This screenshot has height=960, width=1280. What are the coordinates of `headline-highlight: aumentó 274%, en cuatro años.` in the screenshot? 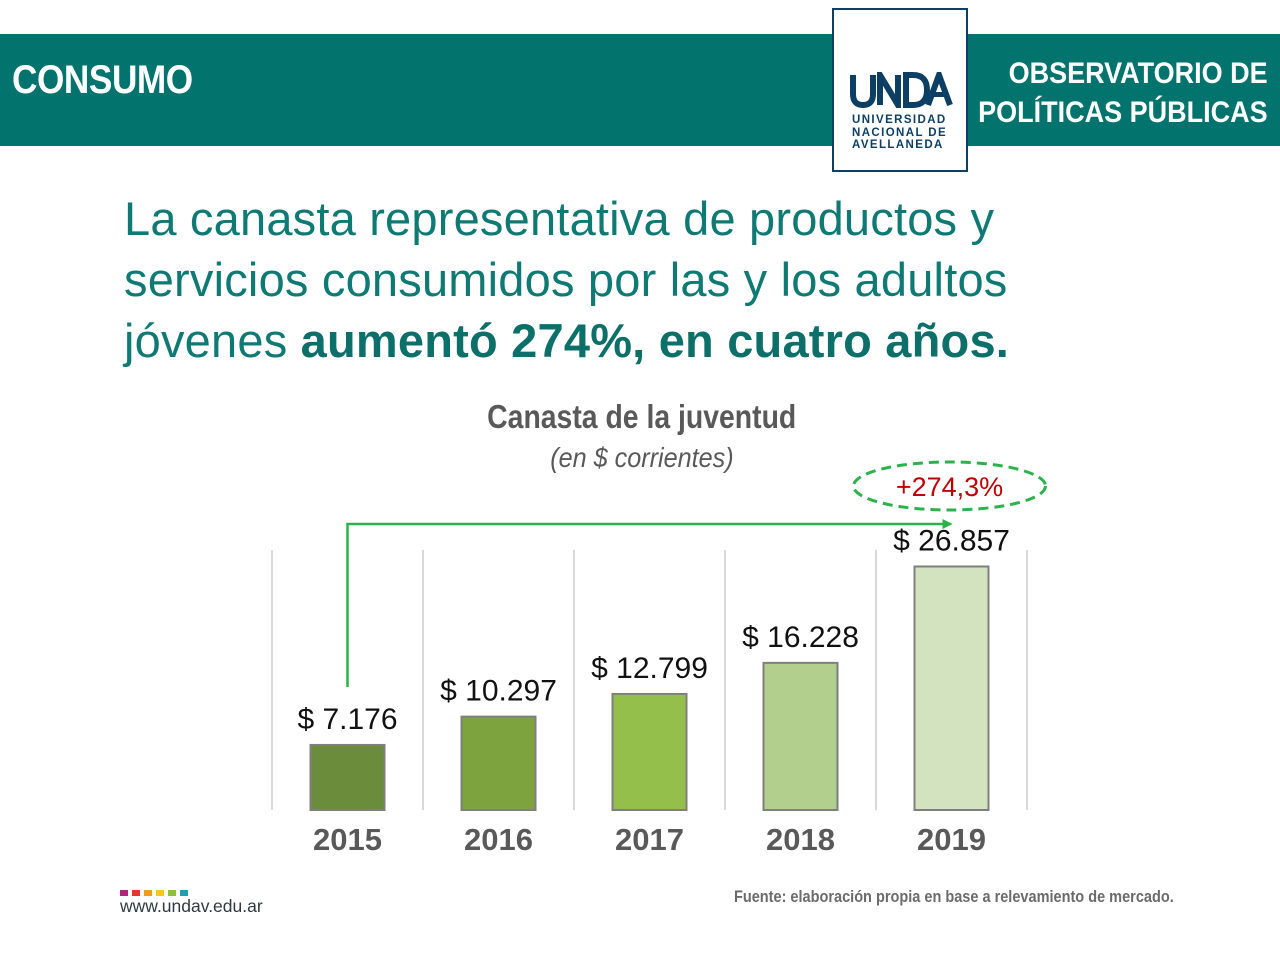 It's located at (655, 340).